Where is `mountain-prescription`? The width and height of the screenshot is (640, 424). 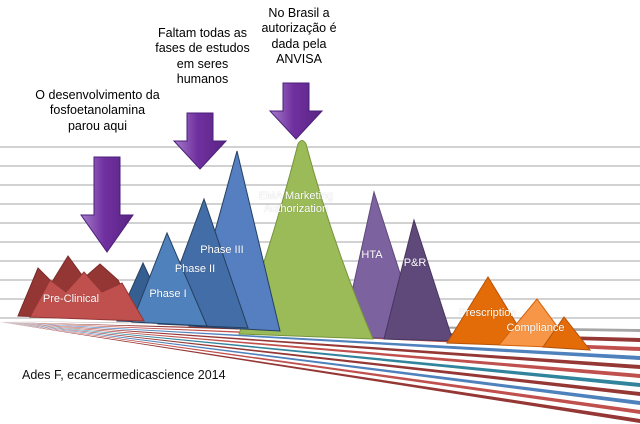 mountain-prescription is located at coordinates (488, 311).